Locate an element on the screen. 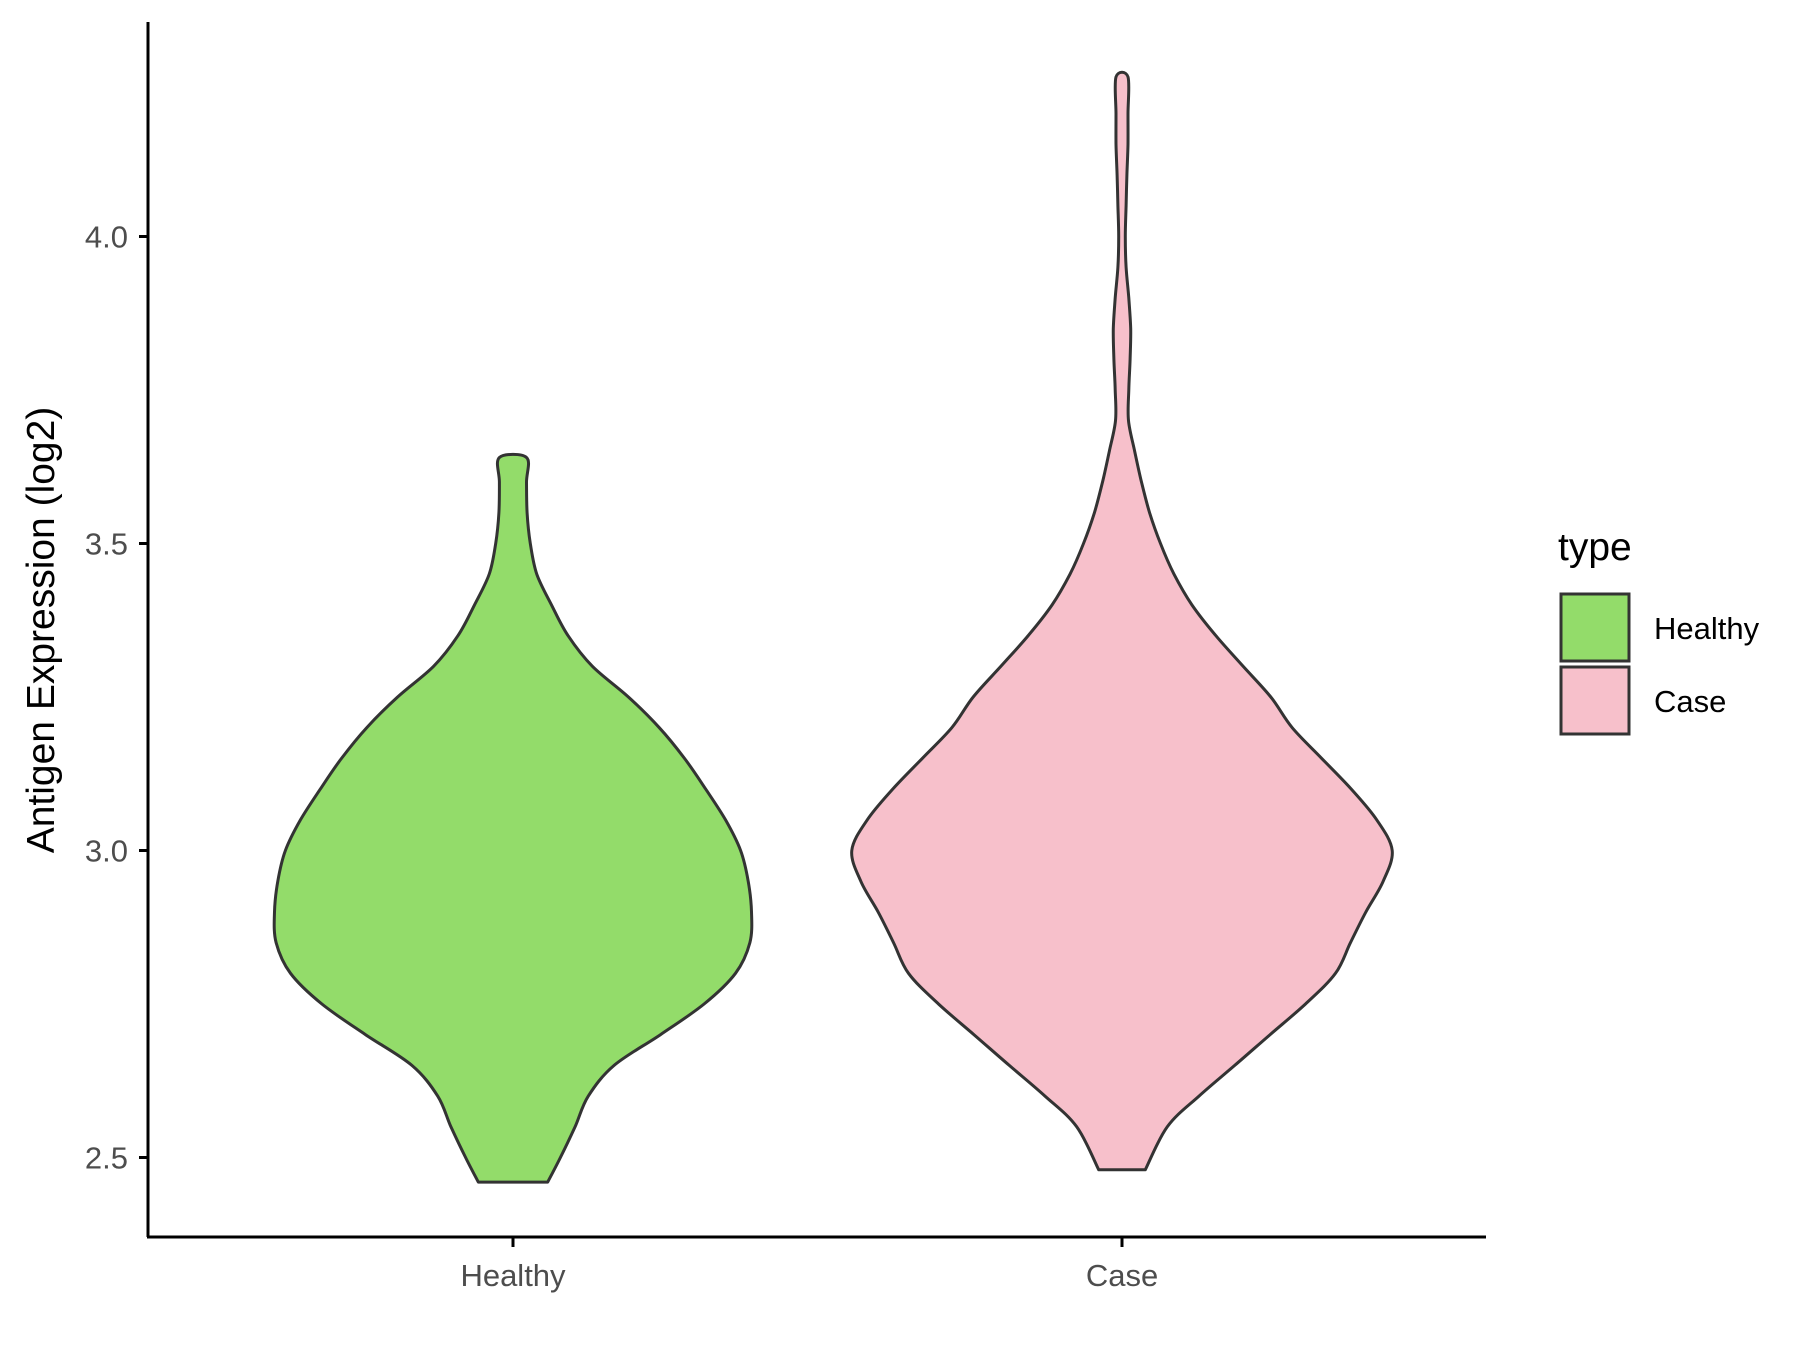 The image size is (1800, 1350). legend-label-healthy: Healthy is located at coordinates (1707, 628).